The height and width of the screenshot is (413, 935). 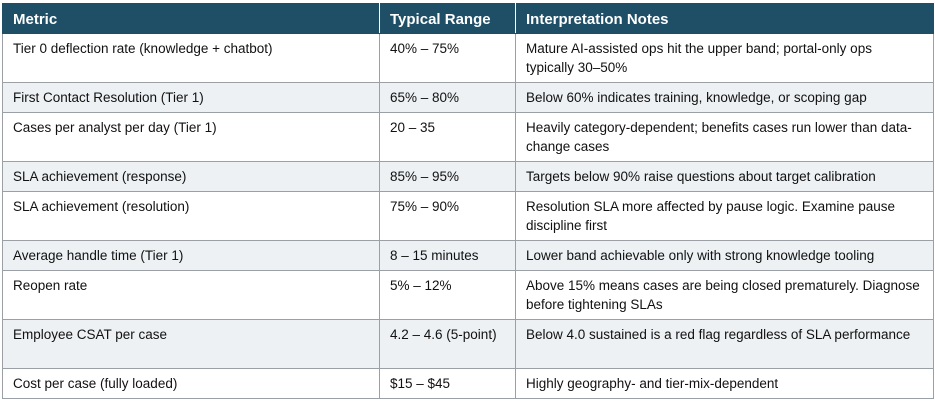 What do you see at coordinates (447, 295) in the screenshot?
I see `range-cell: 5% – 12%` at bounding box center [447, 295].